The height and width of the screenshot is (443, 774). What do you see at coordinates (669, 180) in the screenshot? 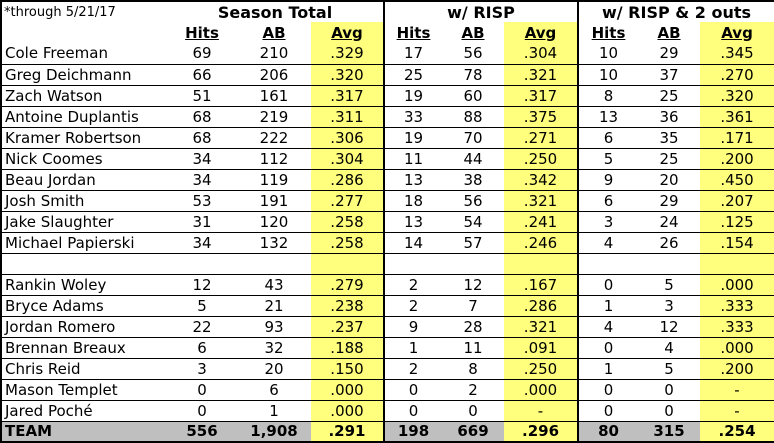
I see `stat-cell: 20` at bounding box center [669, 180].